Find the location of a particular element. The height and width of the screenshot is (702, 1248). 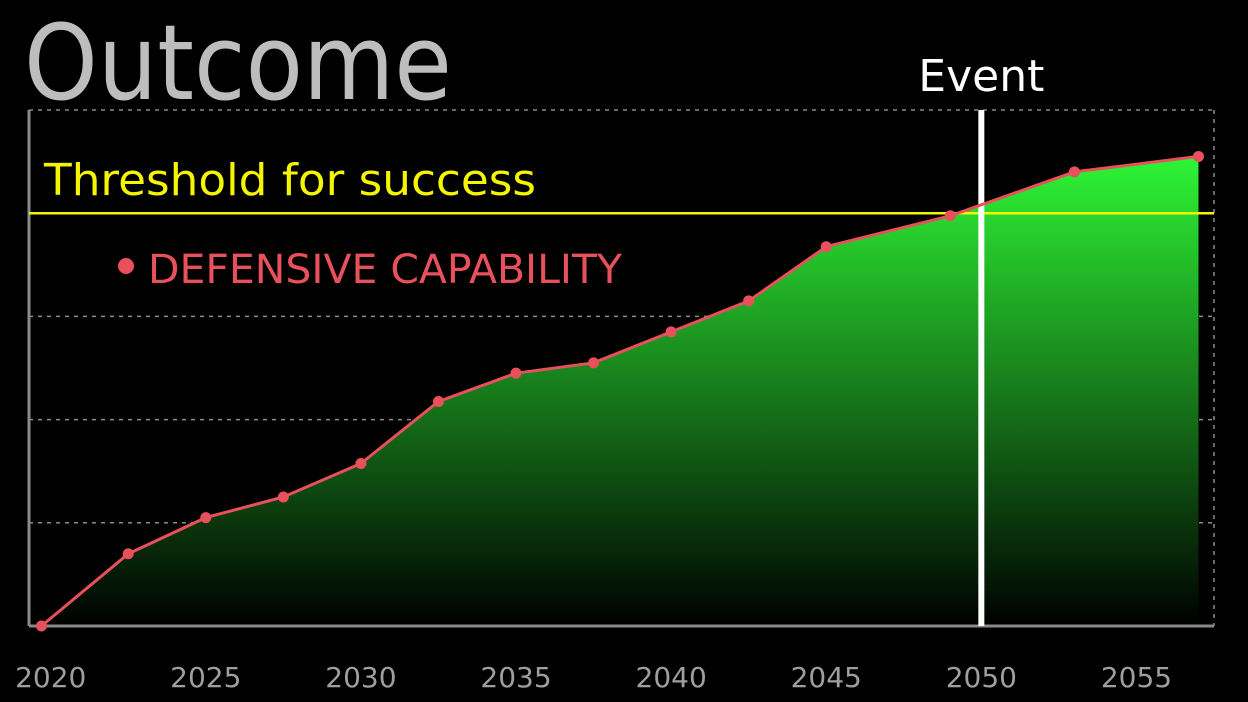

x-tick-label: 2035 is located at coordinates (515, 677).